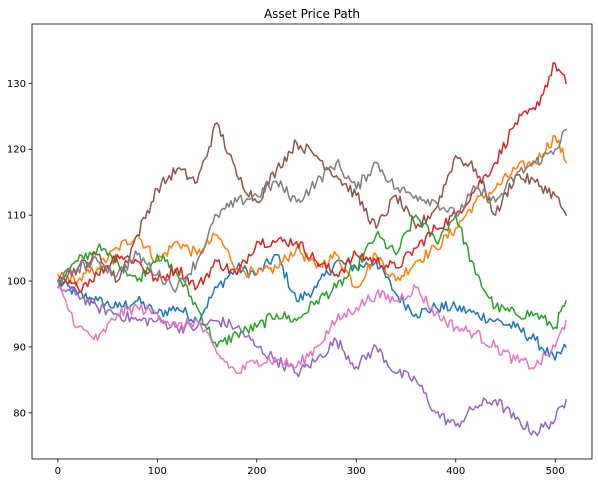  What do you see at coordinates (19, 347) in the screenshot?
I see `y-tick-label: 90` at bounding box center [19, 347].